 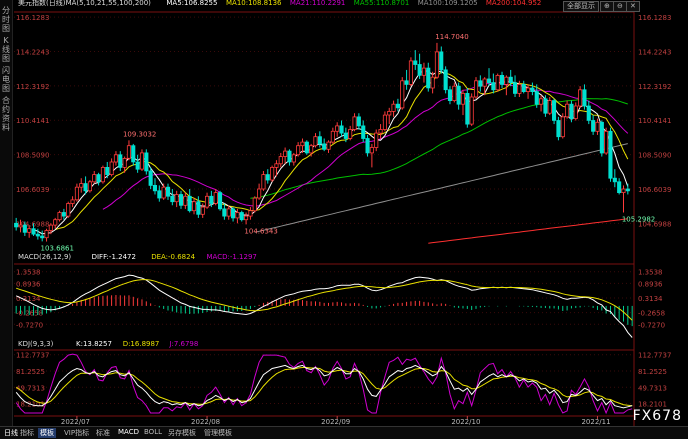 What do you see at coordinates (29, 325) in the screenshot?
I see `macd-left-tick-label: -0.7270` at bounding box center [29, 325].